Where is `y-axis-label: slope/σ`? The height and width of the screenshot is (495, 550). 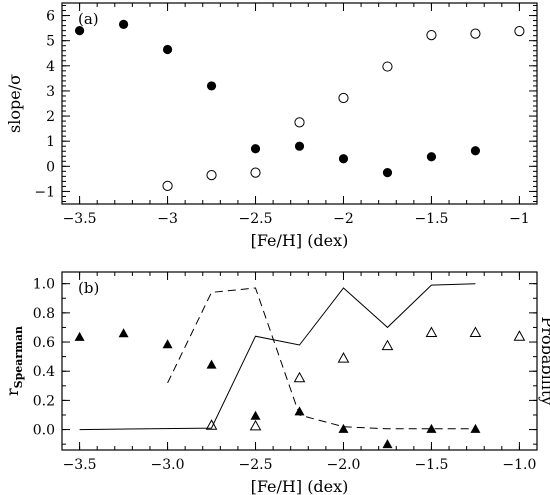
y-axis-label: slope/σ is located at coordinates (14, 103).